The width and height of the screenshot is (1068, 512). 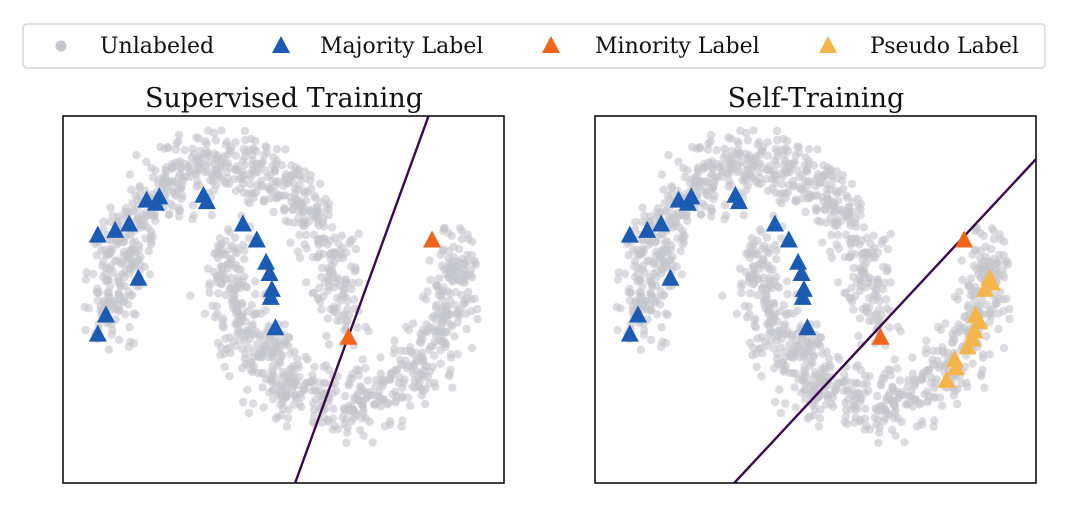 I want to click on legend-label-unlabeled: Unlabeled, so click(x=157, y=46).